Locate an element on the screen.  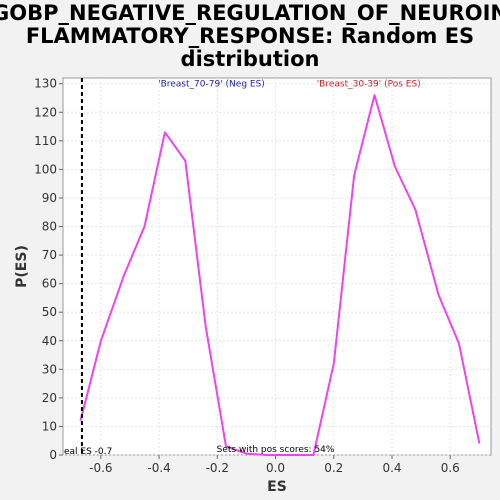
y-tick-label: 20 is located at coordinates (49, 398).